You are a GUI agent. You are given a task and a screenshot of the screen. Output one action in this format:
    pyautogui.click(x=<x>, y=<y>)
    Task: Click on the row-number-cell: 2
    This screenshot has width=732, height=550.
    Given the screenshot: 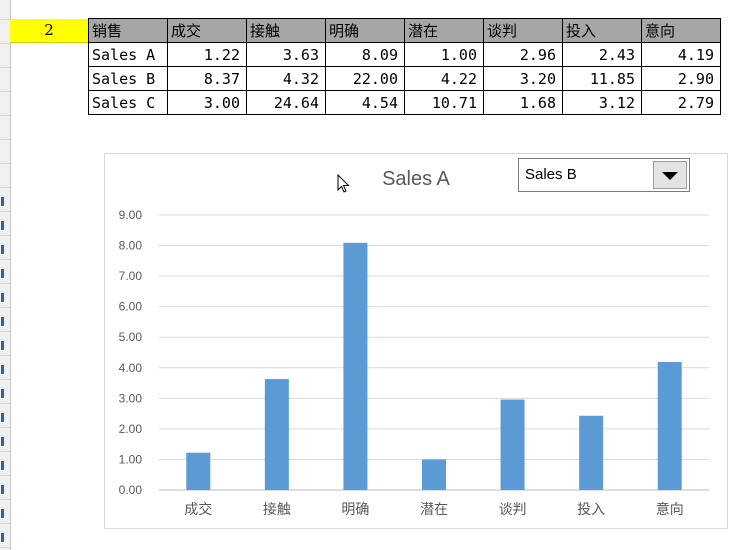 What is the action you would take?
    pyautogui.click(x=49, y=31)
    